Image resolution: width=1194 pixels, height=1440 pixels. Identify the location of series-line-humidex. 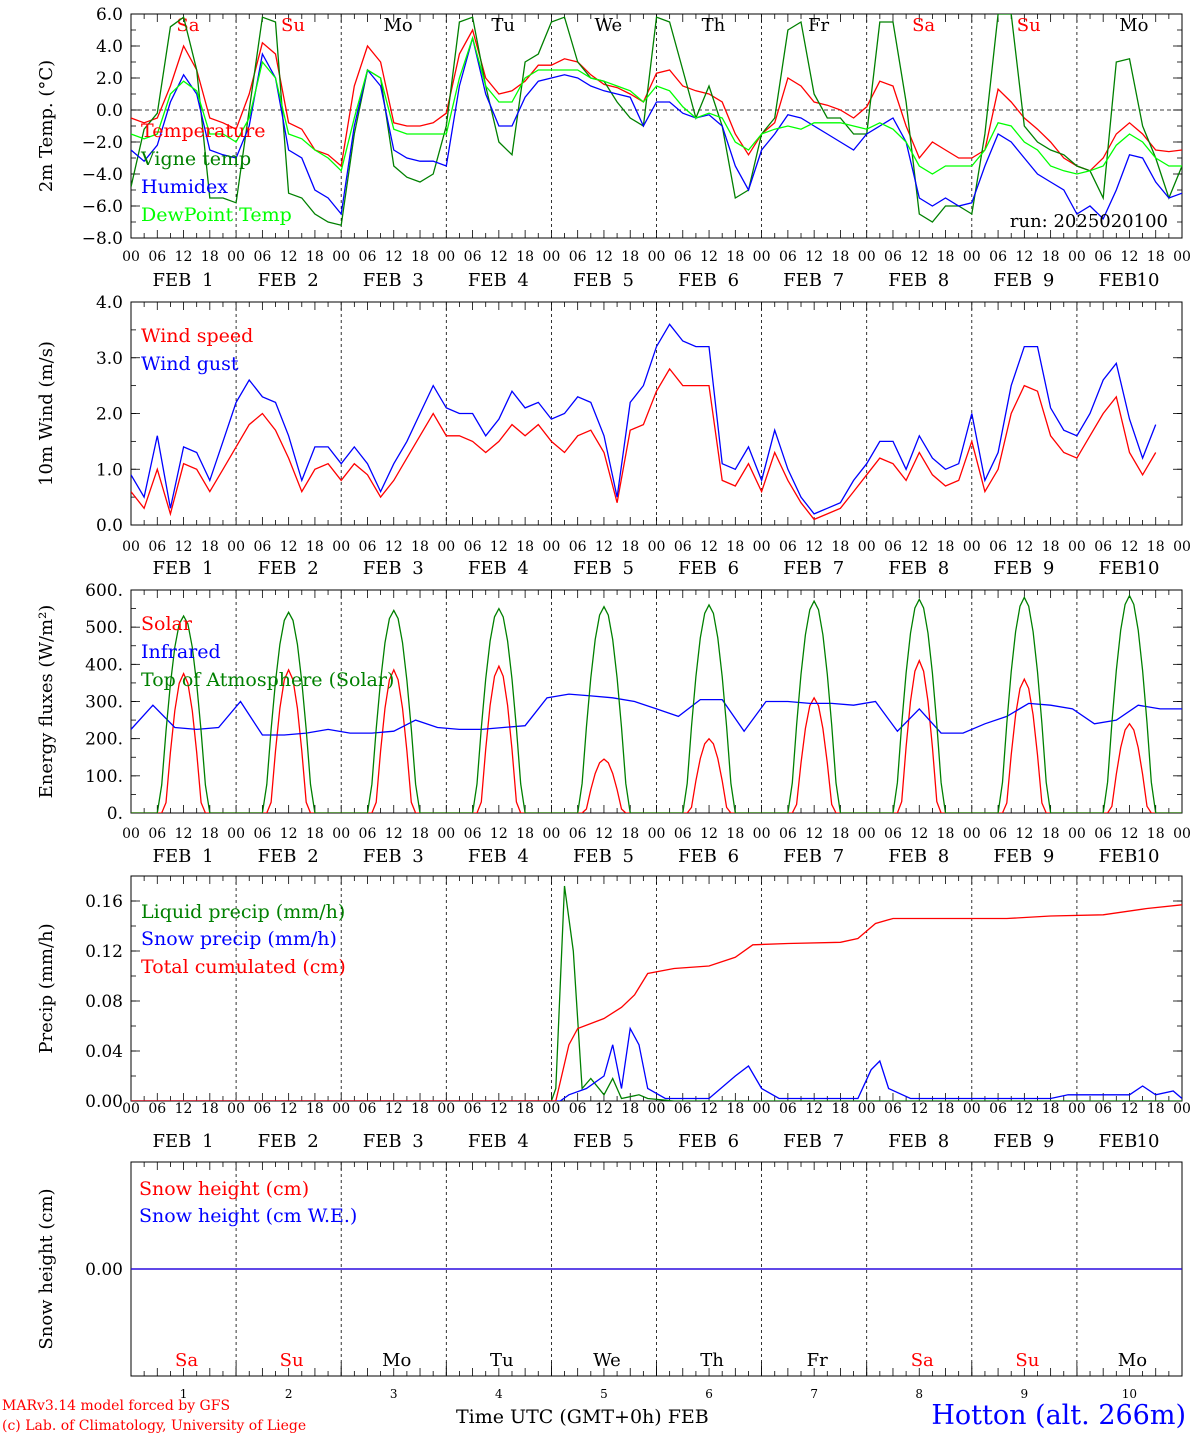
(656, 128).